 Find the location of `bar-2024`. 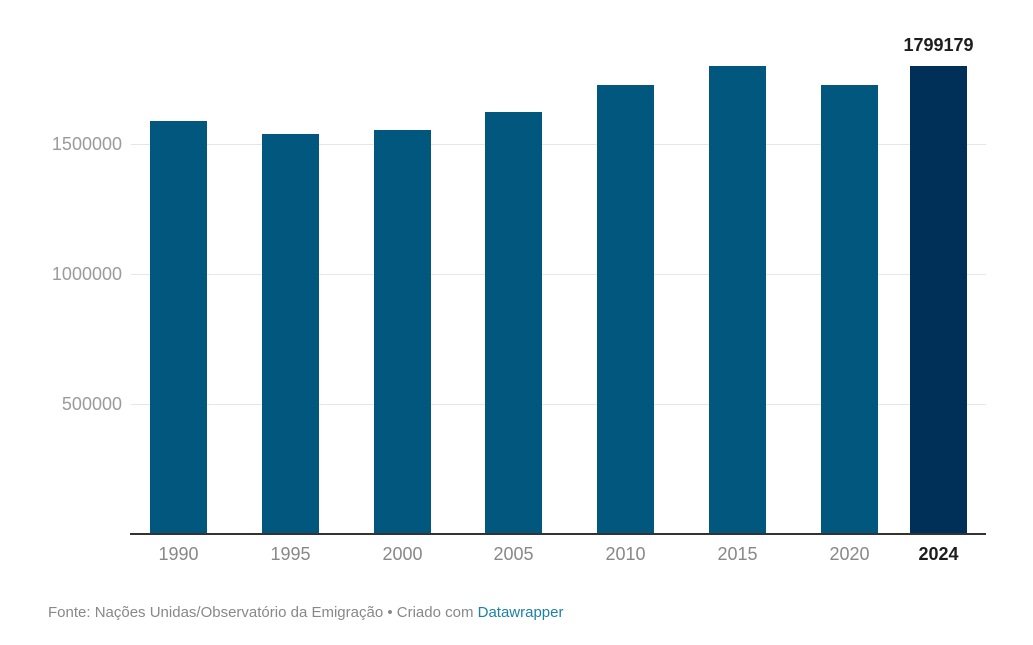

bar-2024 is located at coordinates (938, 300).